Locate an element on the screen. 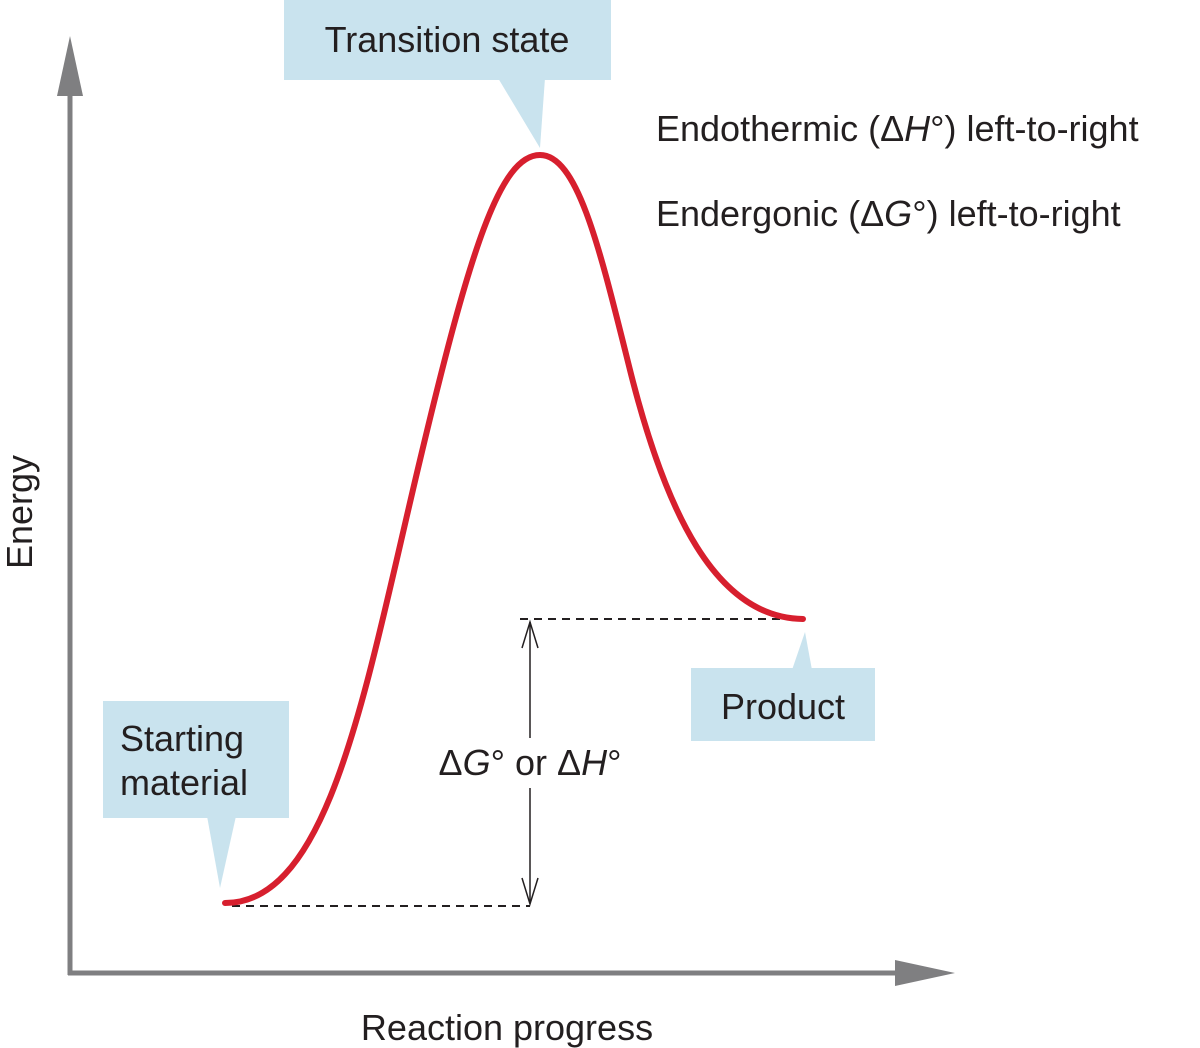  energy-difference-label: ΔG° or ΔH° is located at coordinates (530, 762).